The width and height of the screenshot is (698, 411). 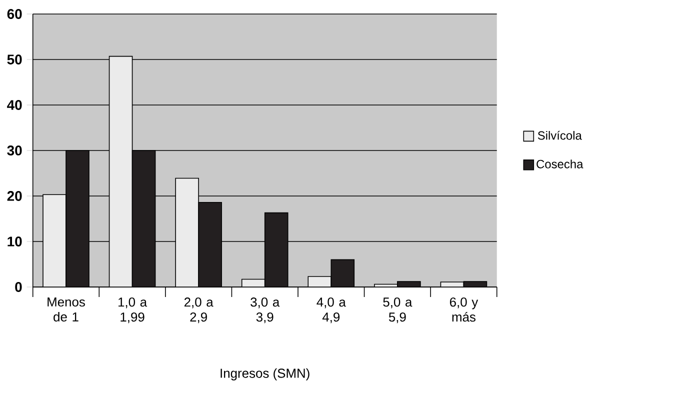 What do you see at coordinates (15, 241) in the screenshot?
I see `y-tick-label: 10` at bounding box center [15, 241].